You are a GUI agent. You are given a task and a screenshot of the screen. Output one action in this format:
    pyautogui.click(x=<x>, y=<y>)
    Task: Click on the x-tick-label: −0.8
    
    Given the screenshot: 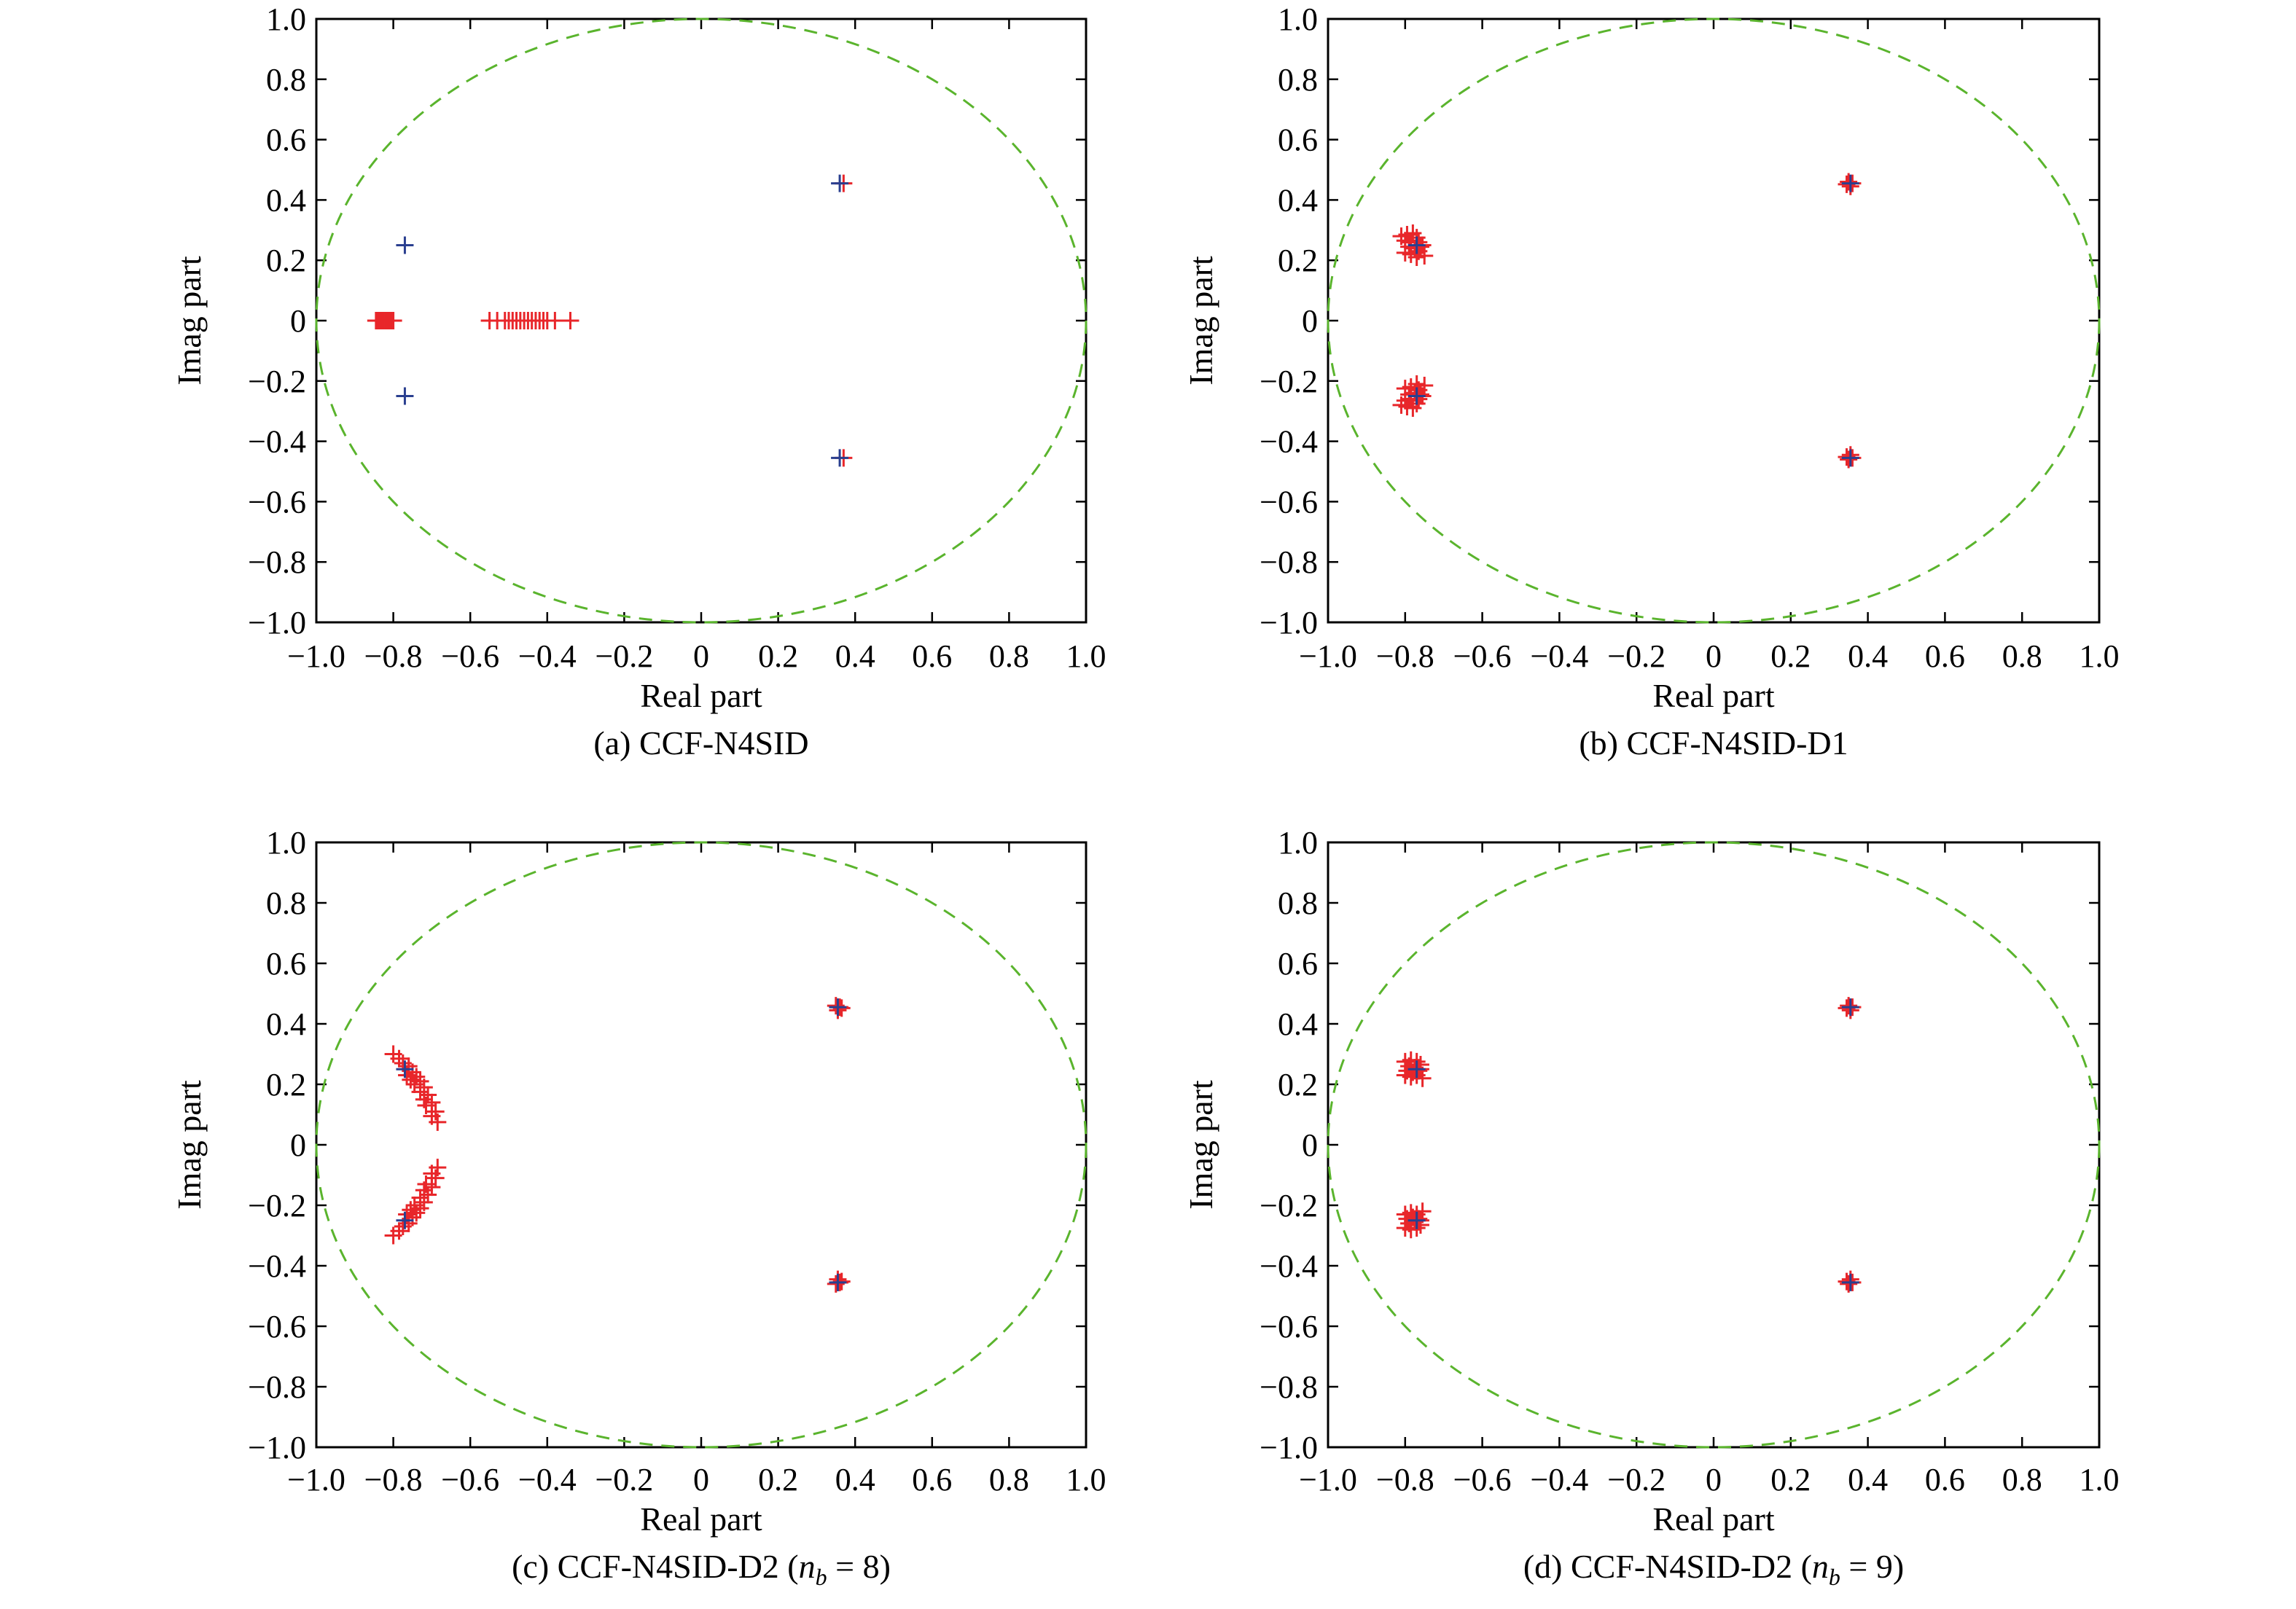 What is the action you would take?
    pyautogui.click(x=1405, y=1480)
    